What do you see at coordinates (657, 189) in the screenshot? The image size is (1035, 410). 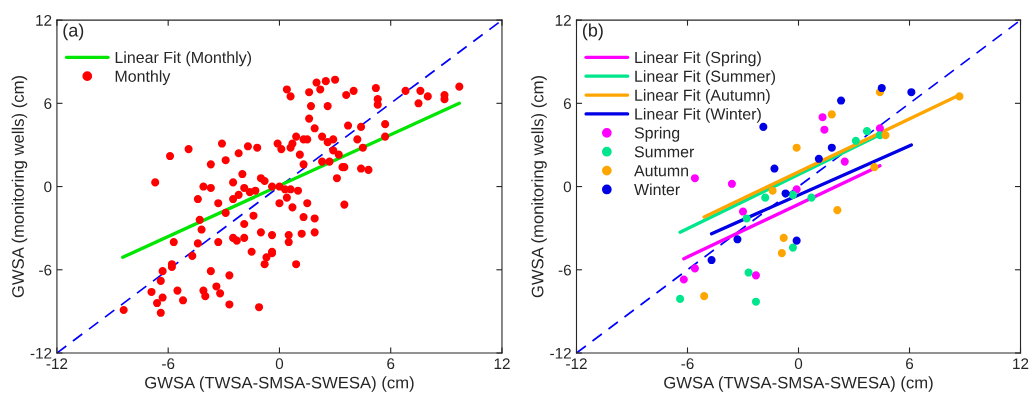 I see `legend-label: Winter` at bounding box center [657, 189].